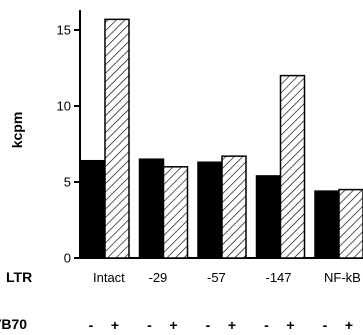 The image size is (363, 335). What do you see at coordinates (67, 258) in the screenshot?
I see `y-tick-label: 0` at bounding box center [67, 258].